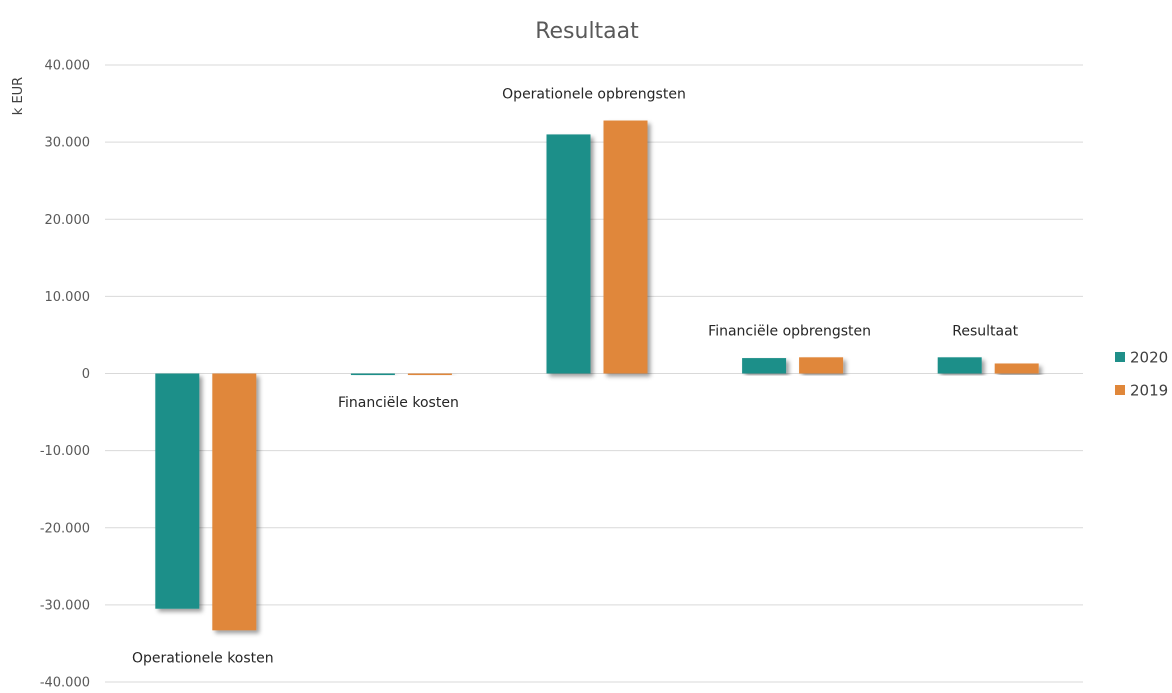  What do you see at coordinates (86, 374) in the screenshot?
I see `y-tick-label: 0` at bounding box center [86, 374].